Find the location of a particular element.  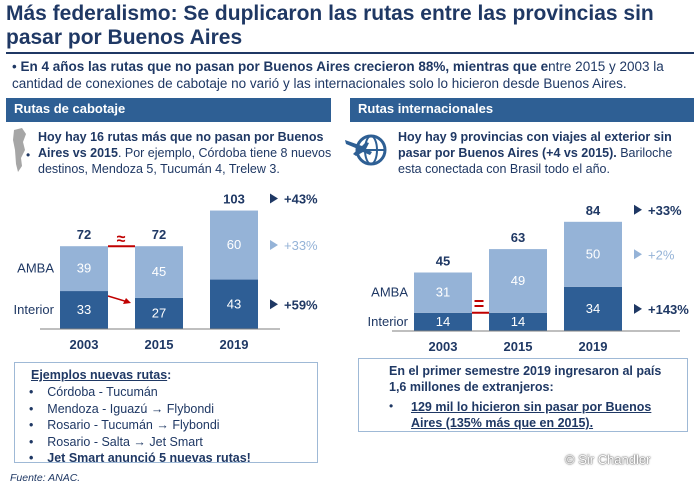

list-item: • Mendoza - Iguazú → Flybondi is located at coordinates (122, 408).